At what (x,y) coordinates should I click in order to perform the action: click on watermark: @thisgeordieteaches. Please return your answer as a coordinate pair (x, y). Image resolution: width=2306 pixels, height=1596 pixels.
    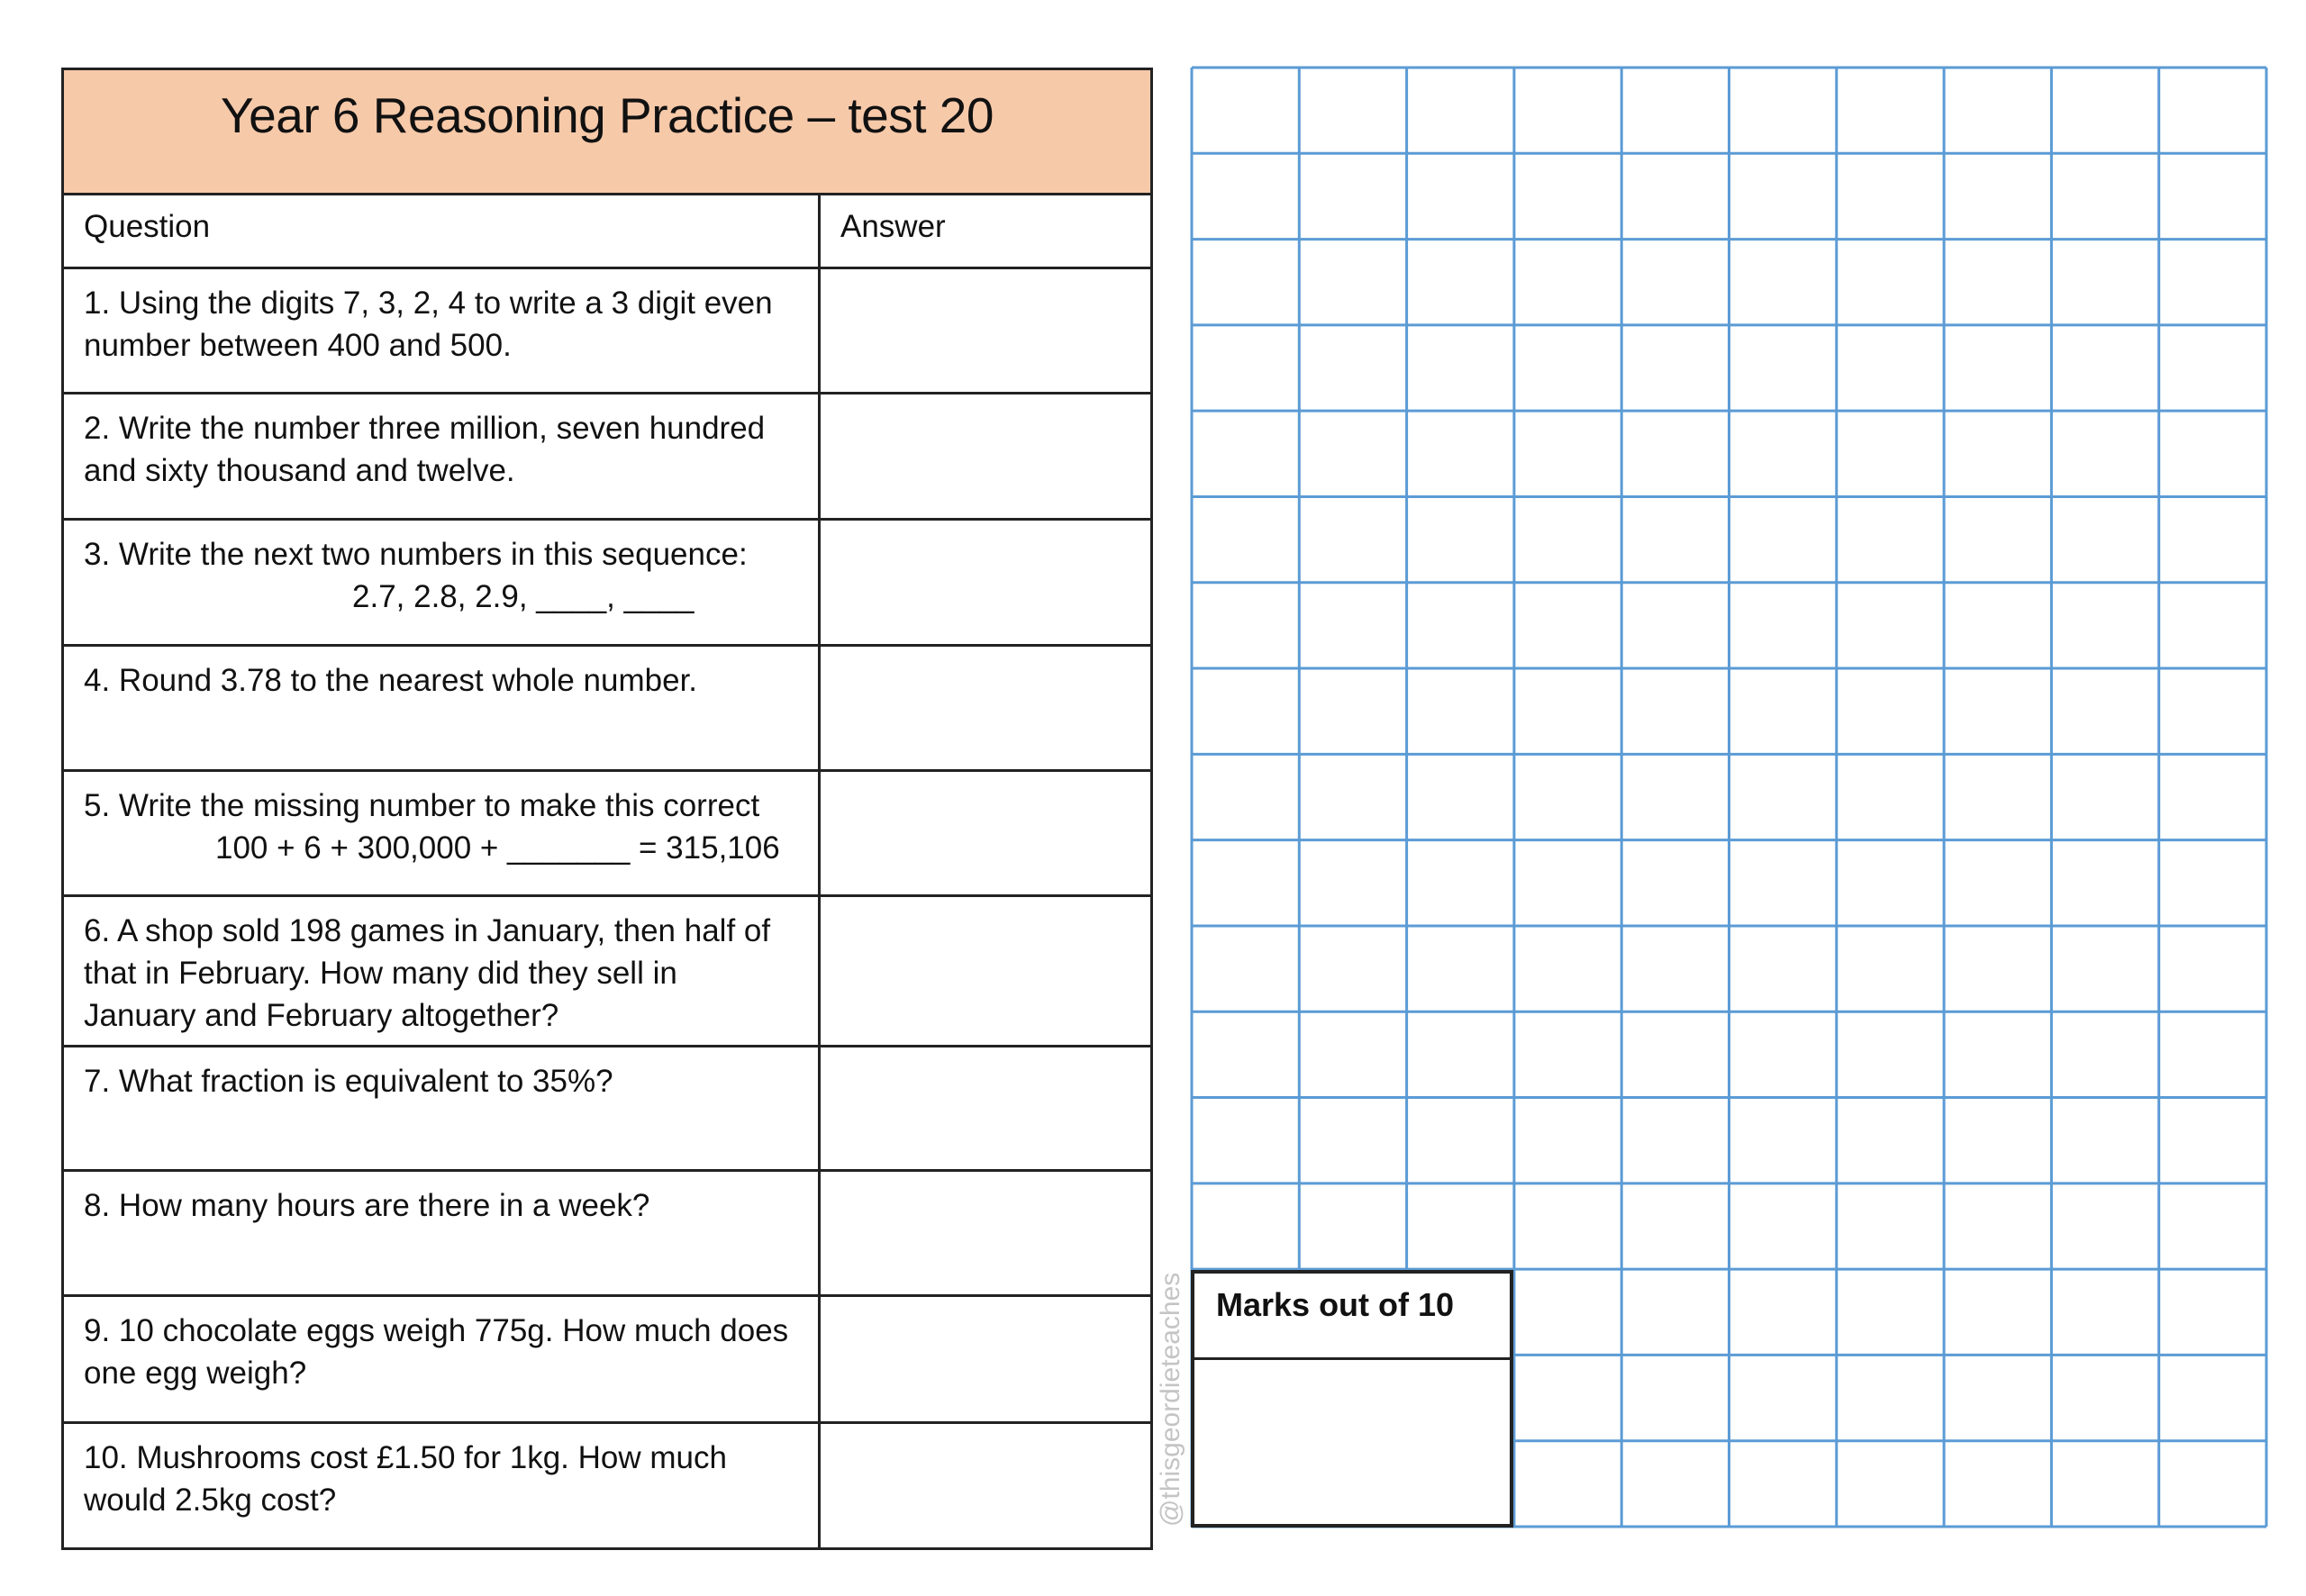
    Looking at the image, I should click on (1170, 1399).